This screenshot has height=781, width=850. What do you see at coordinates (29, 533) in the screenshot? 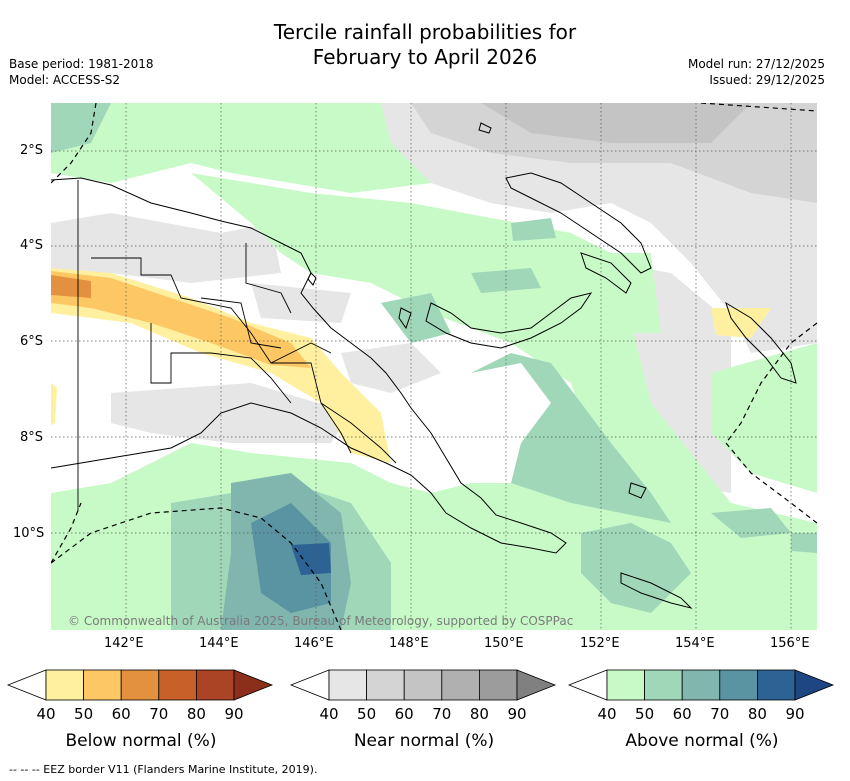
I see `lat-tick: 10°S` at bounding box center [29, 533].